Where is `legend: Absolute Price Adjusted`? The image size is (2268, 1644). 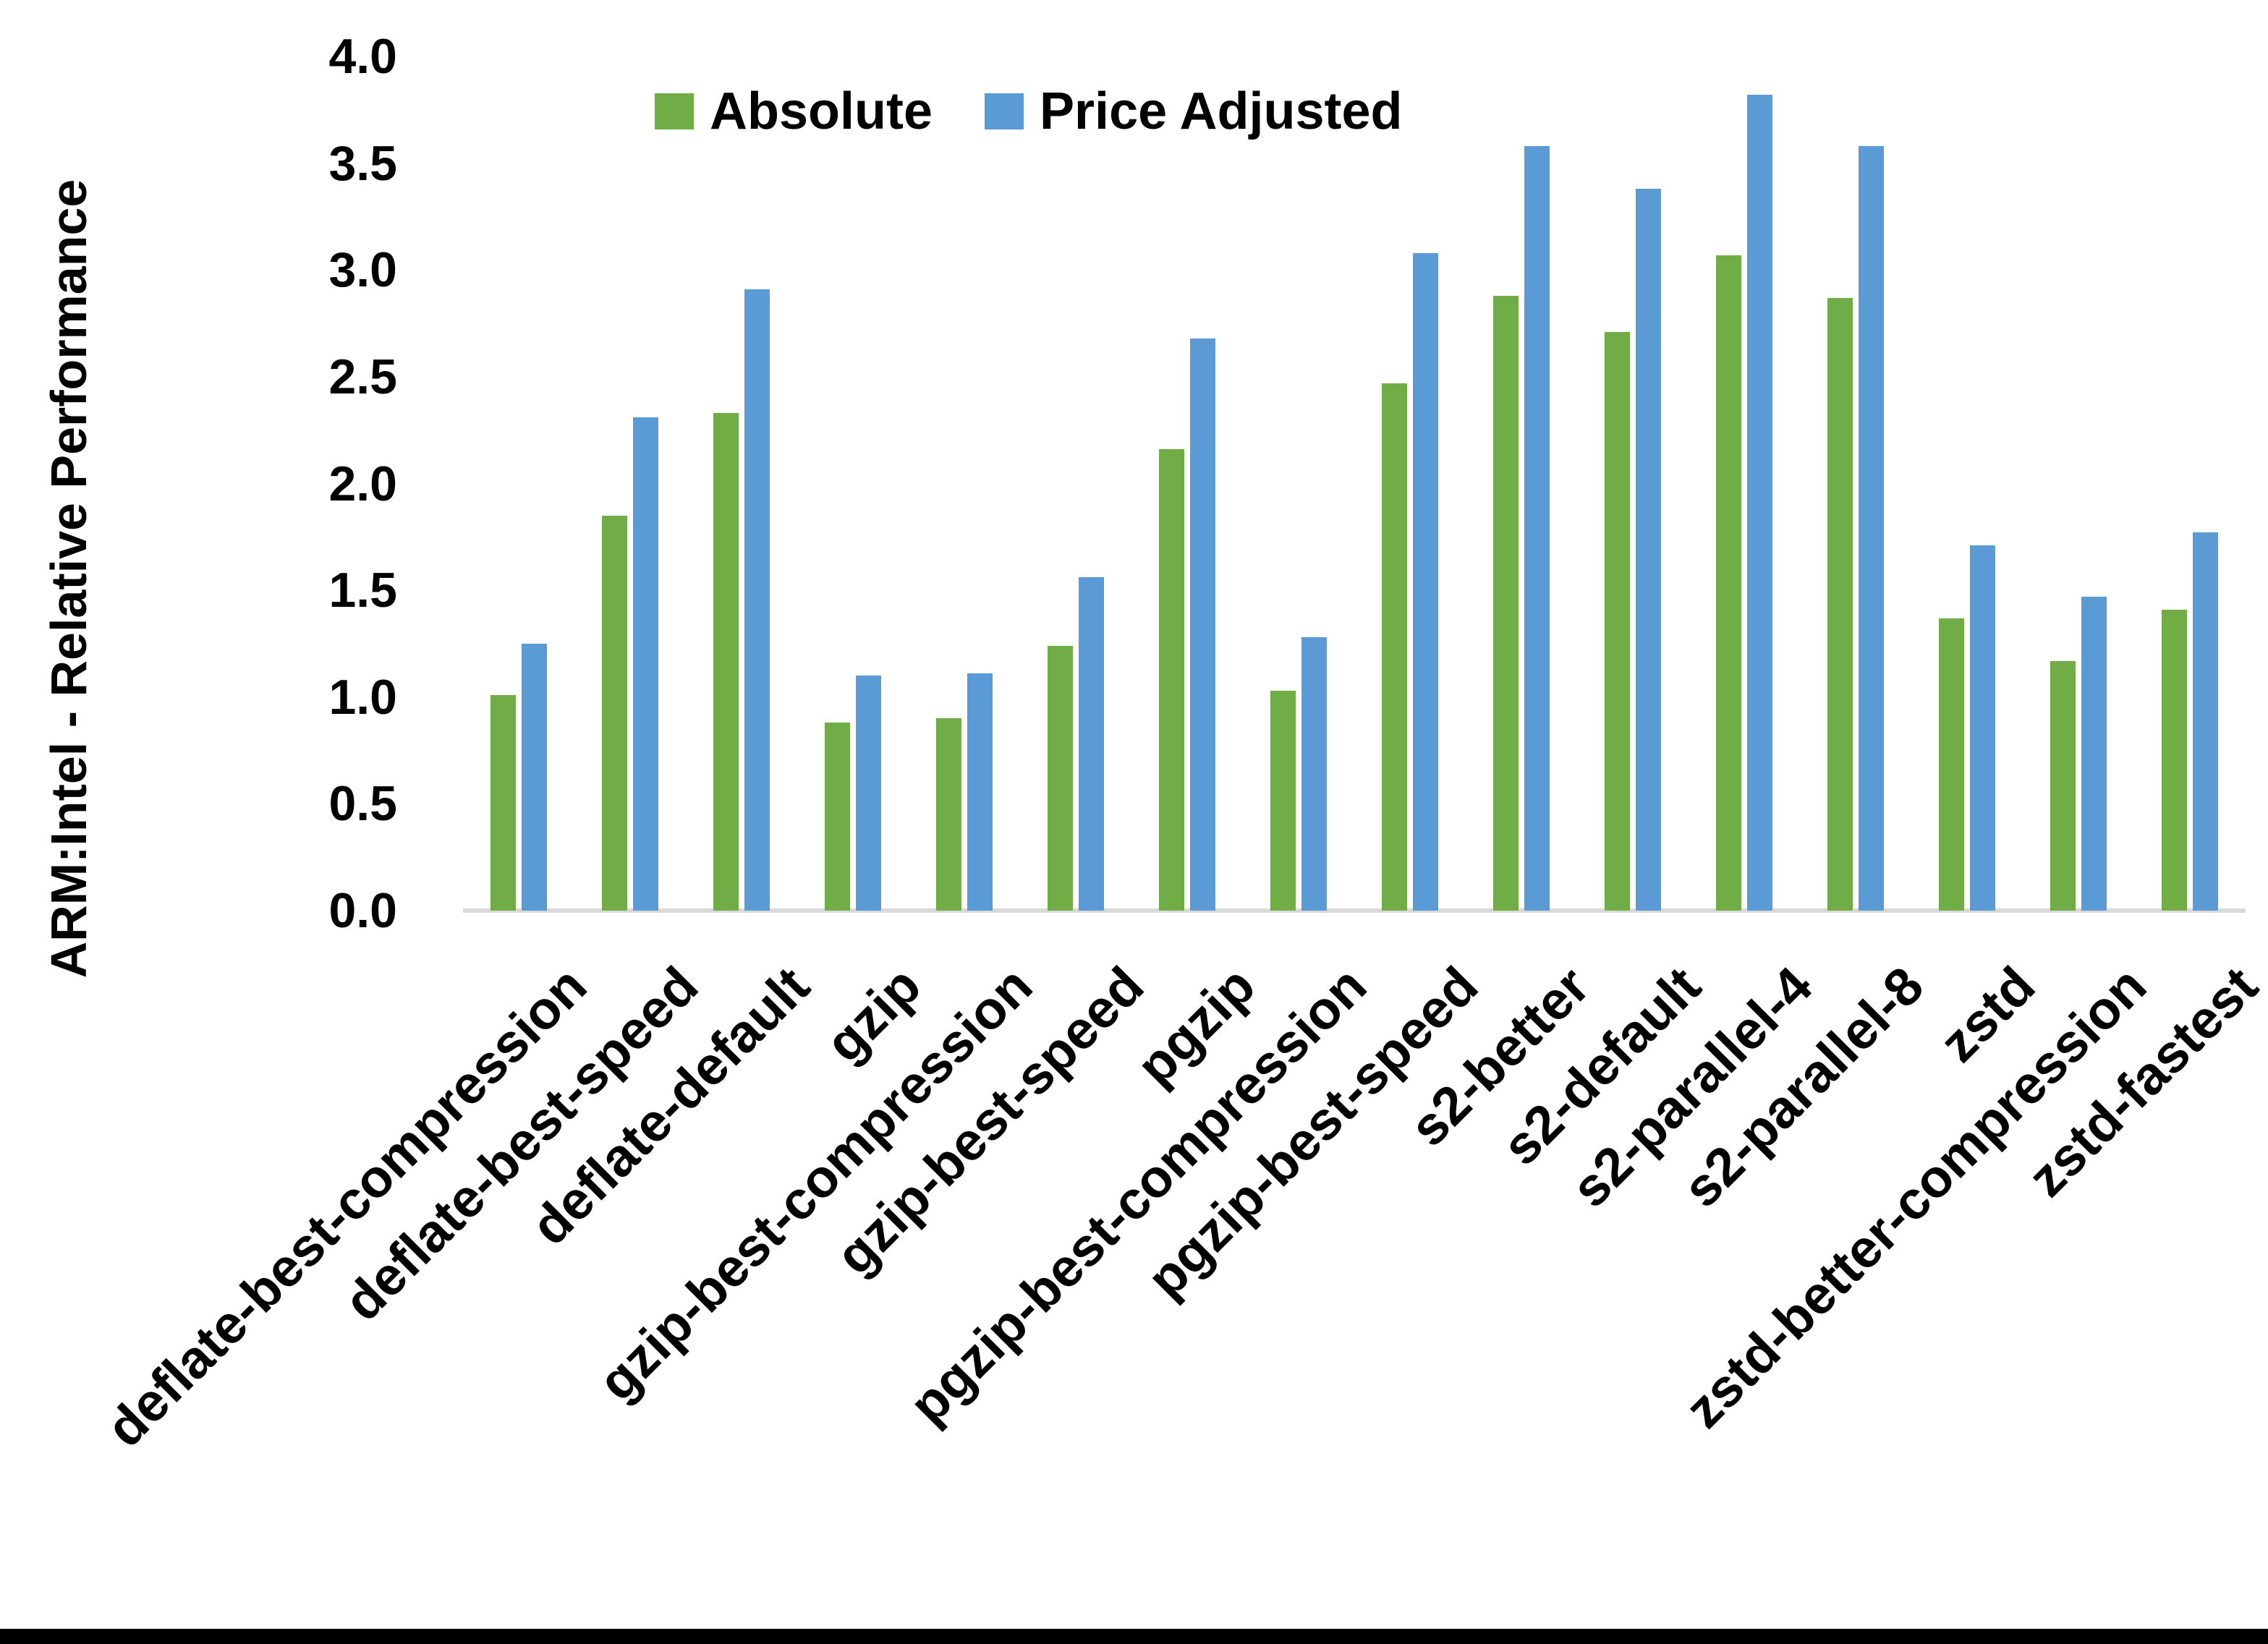
legend: Absolute Price Adjusted is located at coordinates (1028, 111).